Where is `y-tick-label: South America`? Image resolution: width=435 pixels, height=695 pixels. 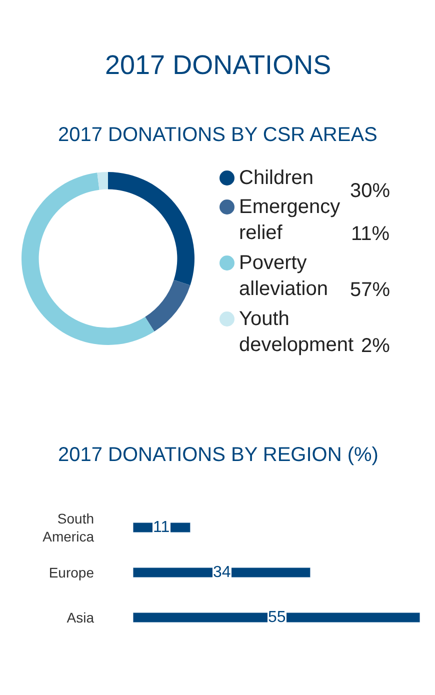 y-tick-label: South America is located at coordinates (68, 527).